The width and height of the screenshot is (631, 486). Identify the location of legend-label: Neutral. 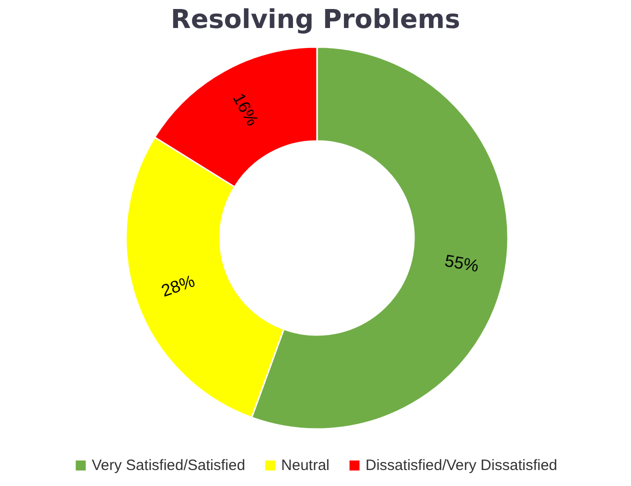
(305, 465).